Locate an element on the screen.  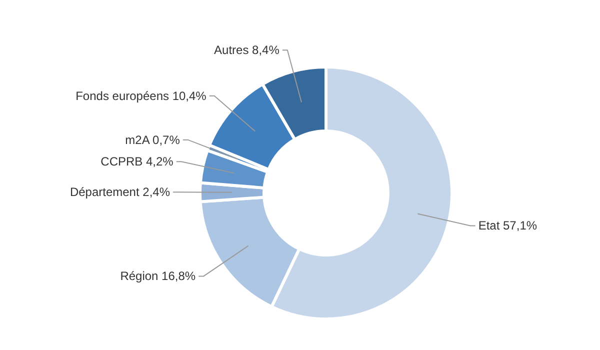
slice-label: CCPRB 4,2% is located at coordinates (137, 161).